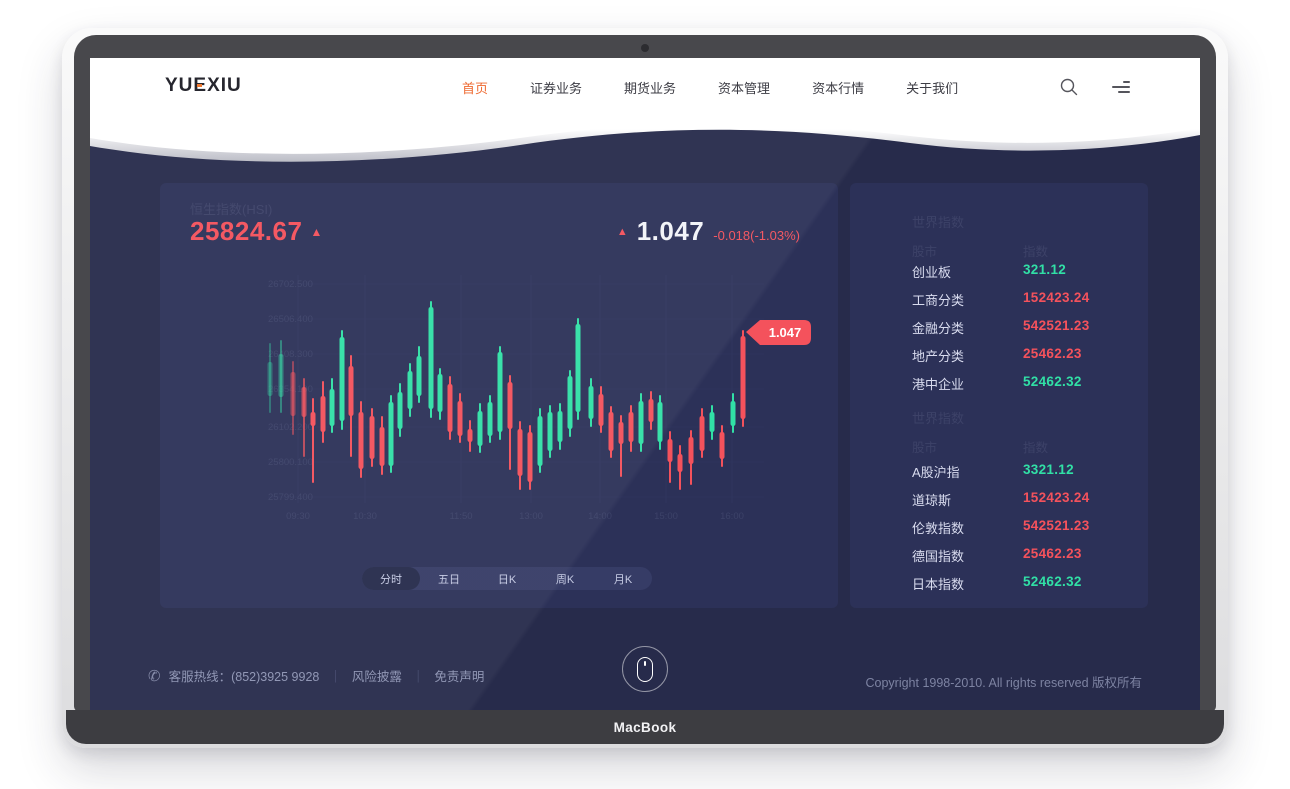  I want to click on index-name: 道琼斯, so click(932, 500).